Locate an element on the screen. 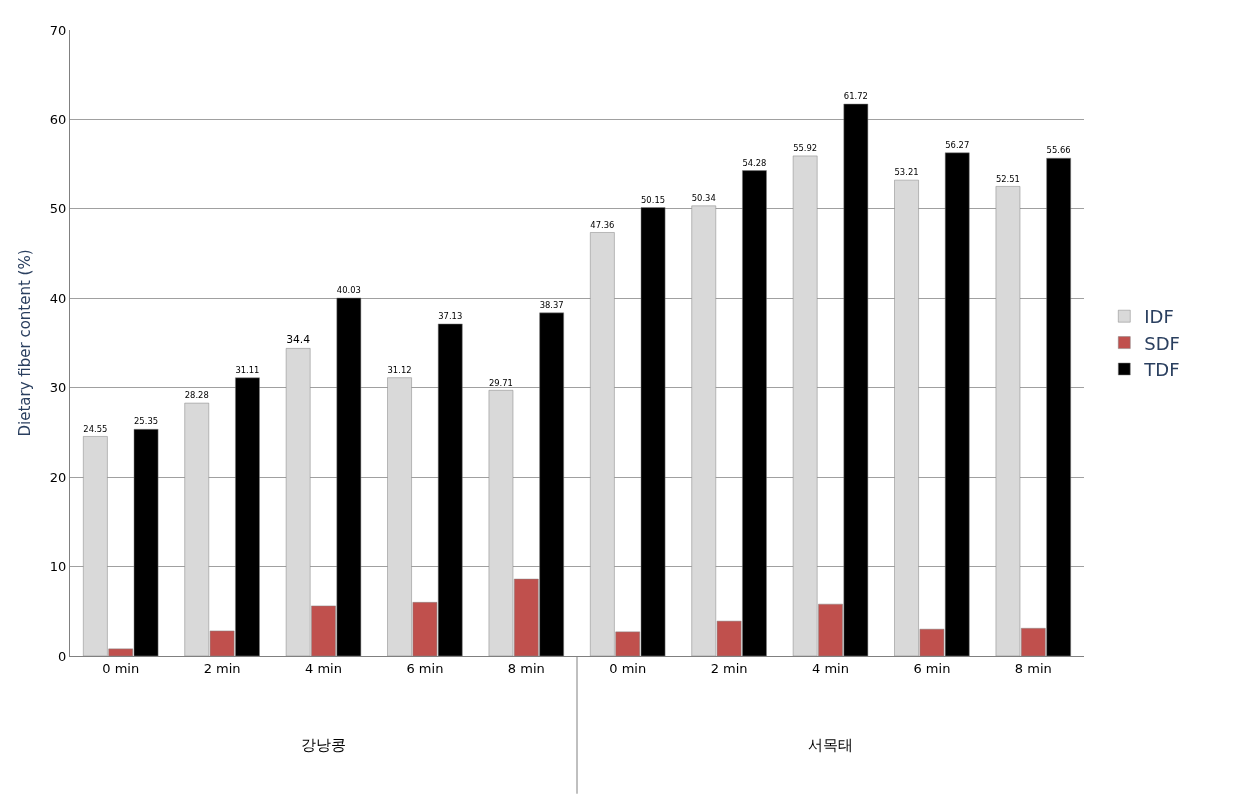 This screenshot has height=796, width=1234. data-label: 28.28 is located at coordinates (196, 395).